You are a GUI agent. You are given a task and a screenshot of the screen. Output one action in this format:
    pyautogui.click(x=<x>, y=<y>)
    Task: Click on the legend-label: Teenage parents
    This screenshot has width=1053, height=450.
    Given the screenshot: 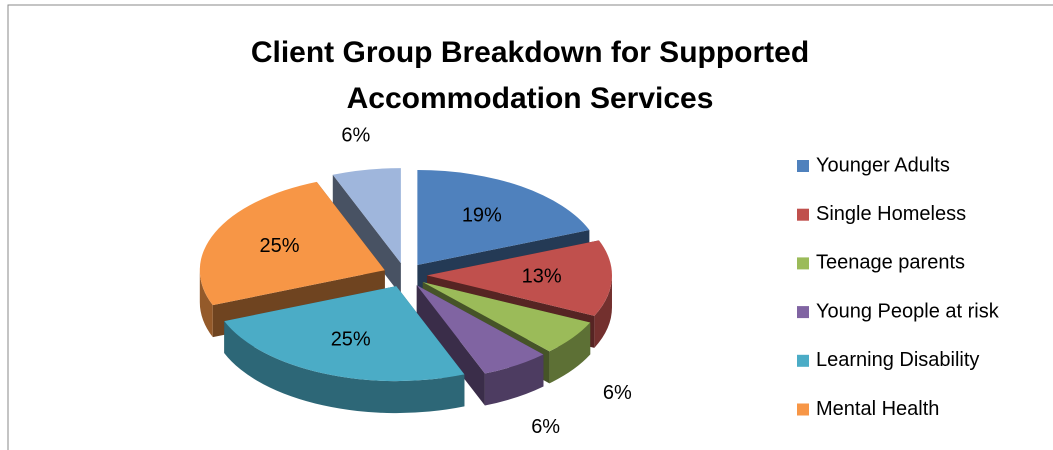 What is the action you would take?
    pyautogui.click(x=890, y=263)
    